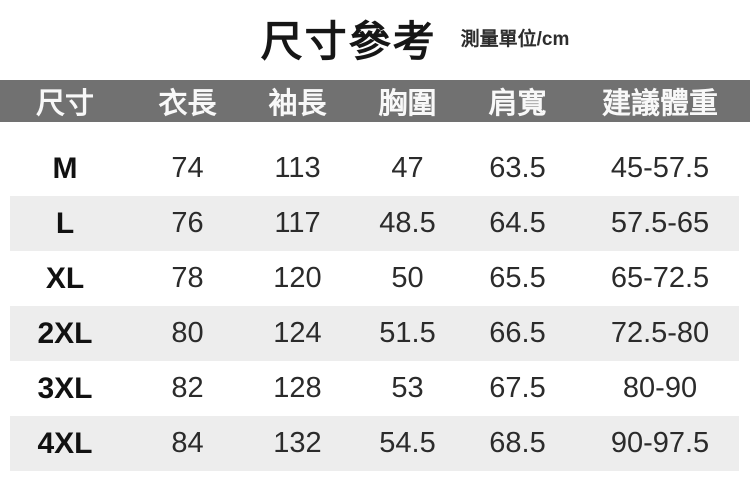  What do you see at coordinates (517, 388) in the screenshot?
I see `cell-shoulder: 67.5` at bounding box center [517, 388].